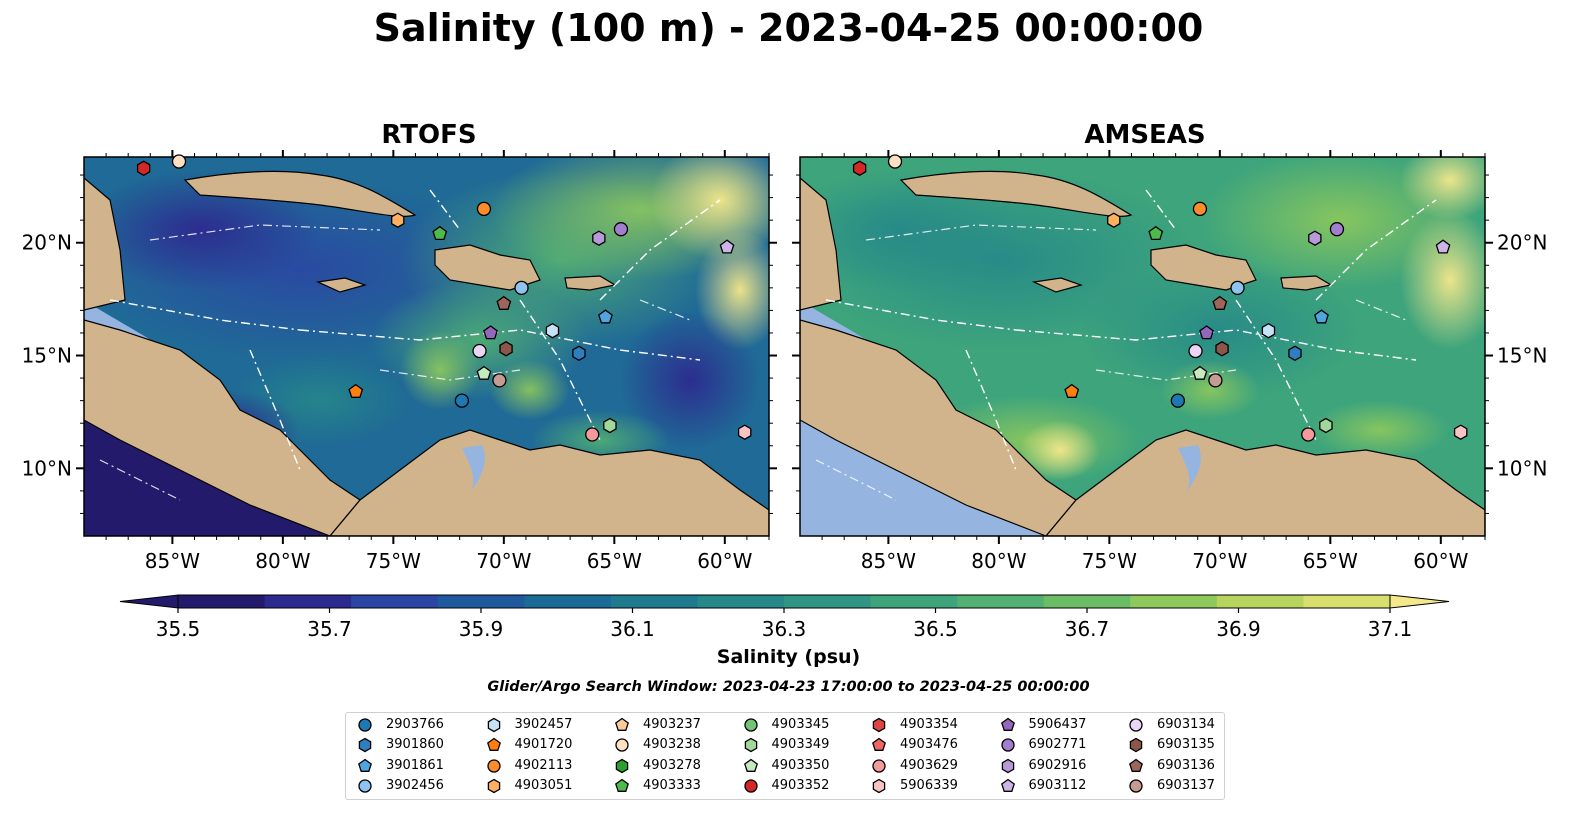  What do you see at coordinates (415, 724) in the screenshot?
I see `legend-label: 2903766` at bounding box center [415, 724].